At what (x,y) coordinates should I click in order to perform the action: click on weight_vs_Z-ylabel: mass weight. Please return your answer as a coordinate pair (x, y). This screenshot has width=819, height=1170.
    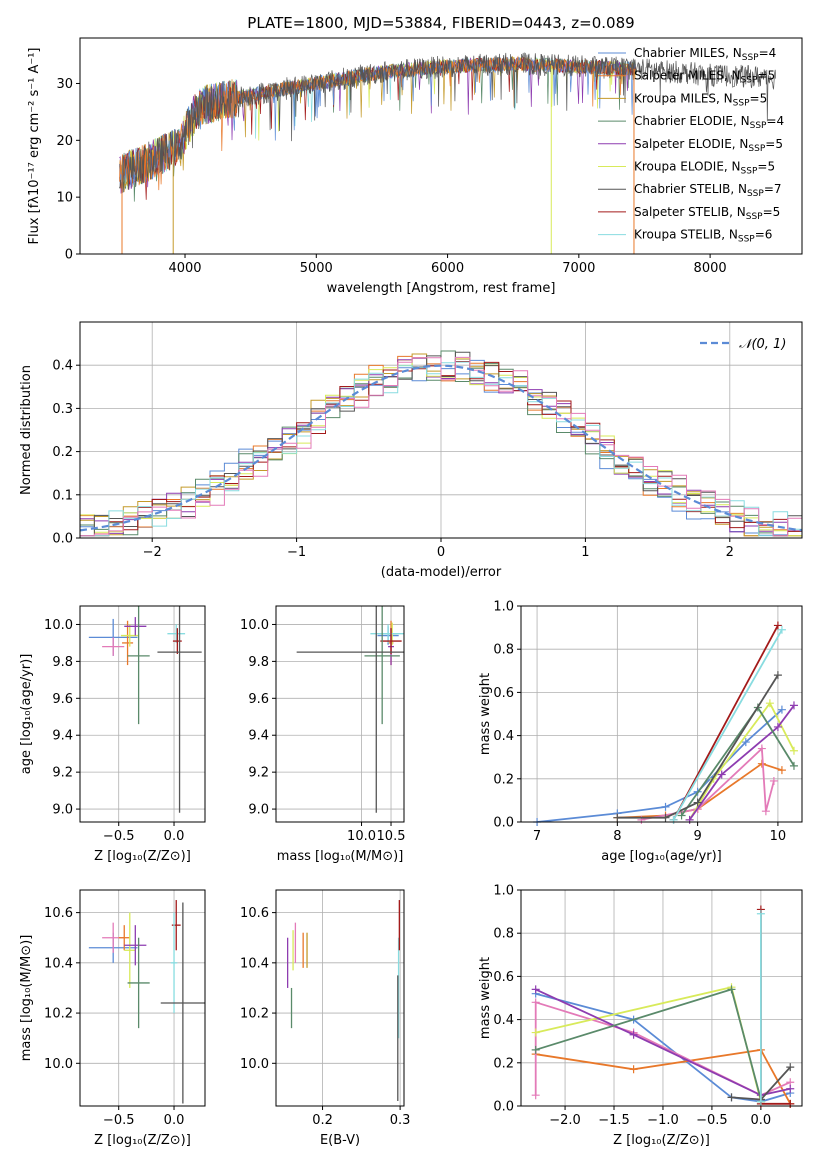
    Looking at the image, I should click on (485, 998).